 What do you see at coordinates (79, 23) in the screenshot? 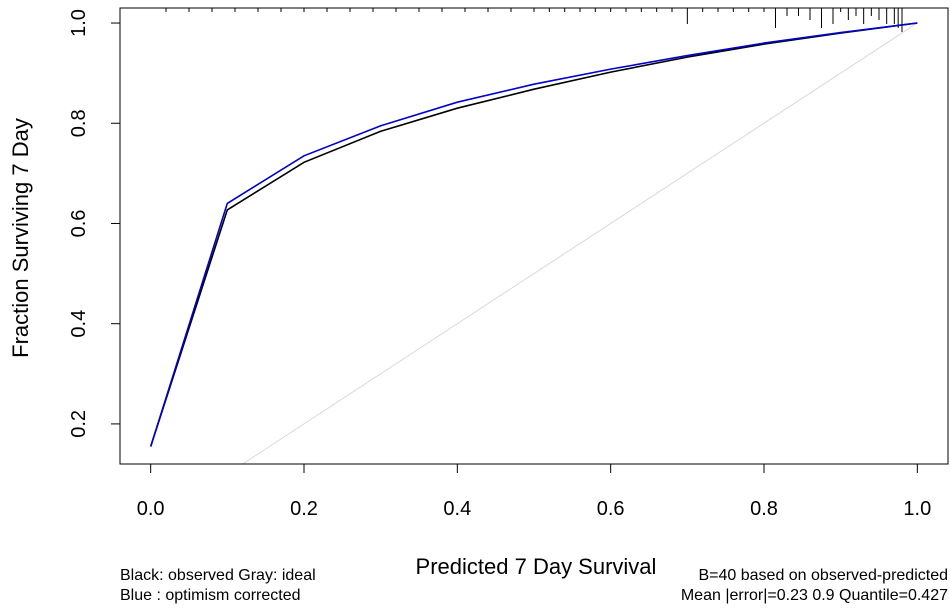
I see `y-tick-label: 1.0` at bounding box center [79, 23].